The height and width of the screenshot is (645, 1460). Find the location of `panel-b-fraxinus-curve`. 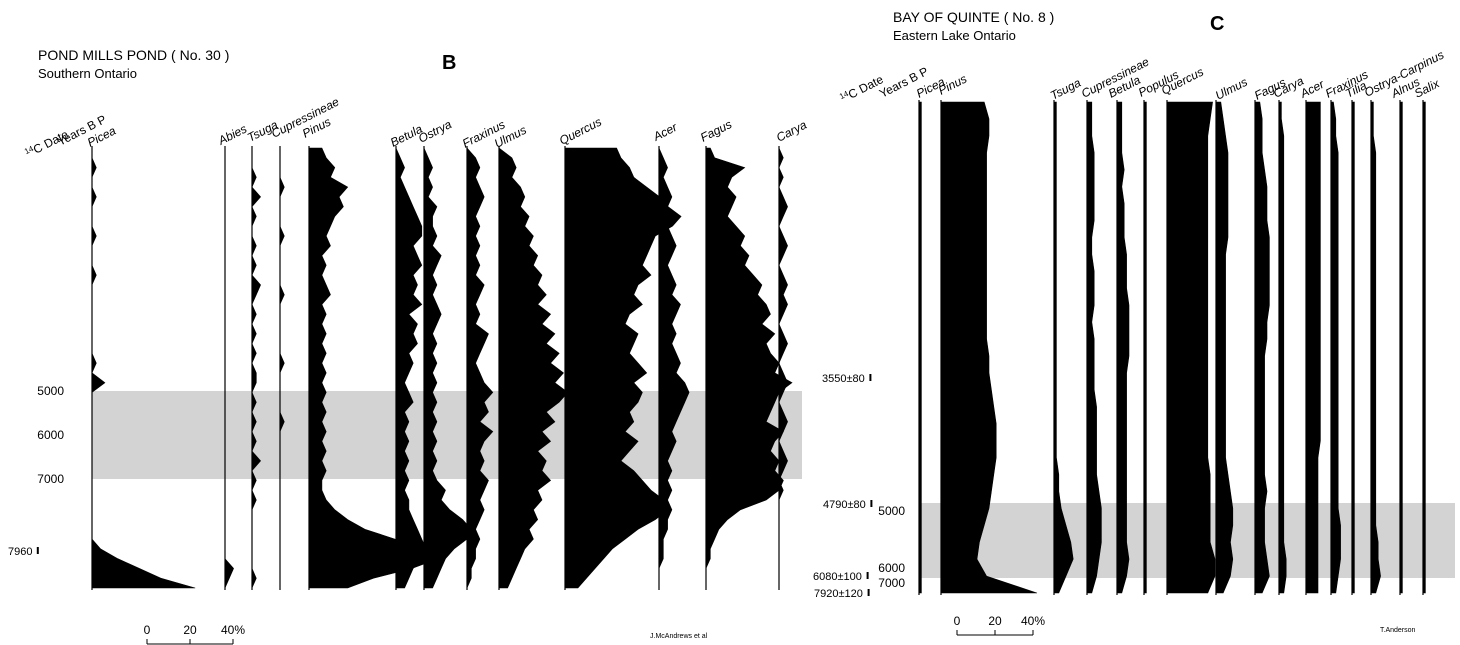

panel-b-fraxinus-curve is located at coordinates (480, 368).